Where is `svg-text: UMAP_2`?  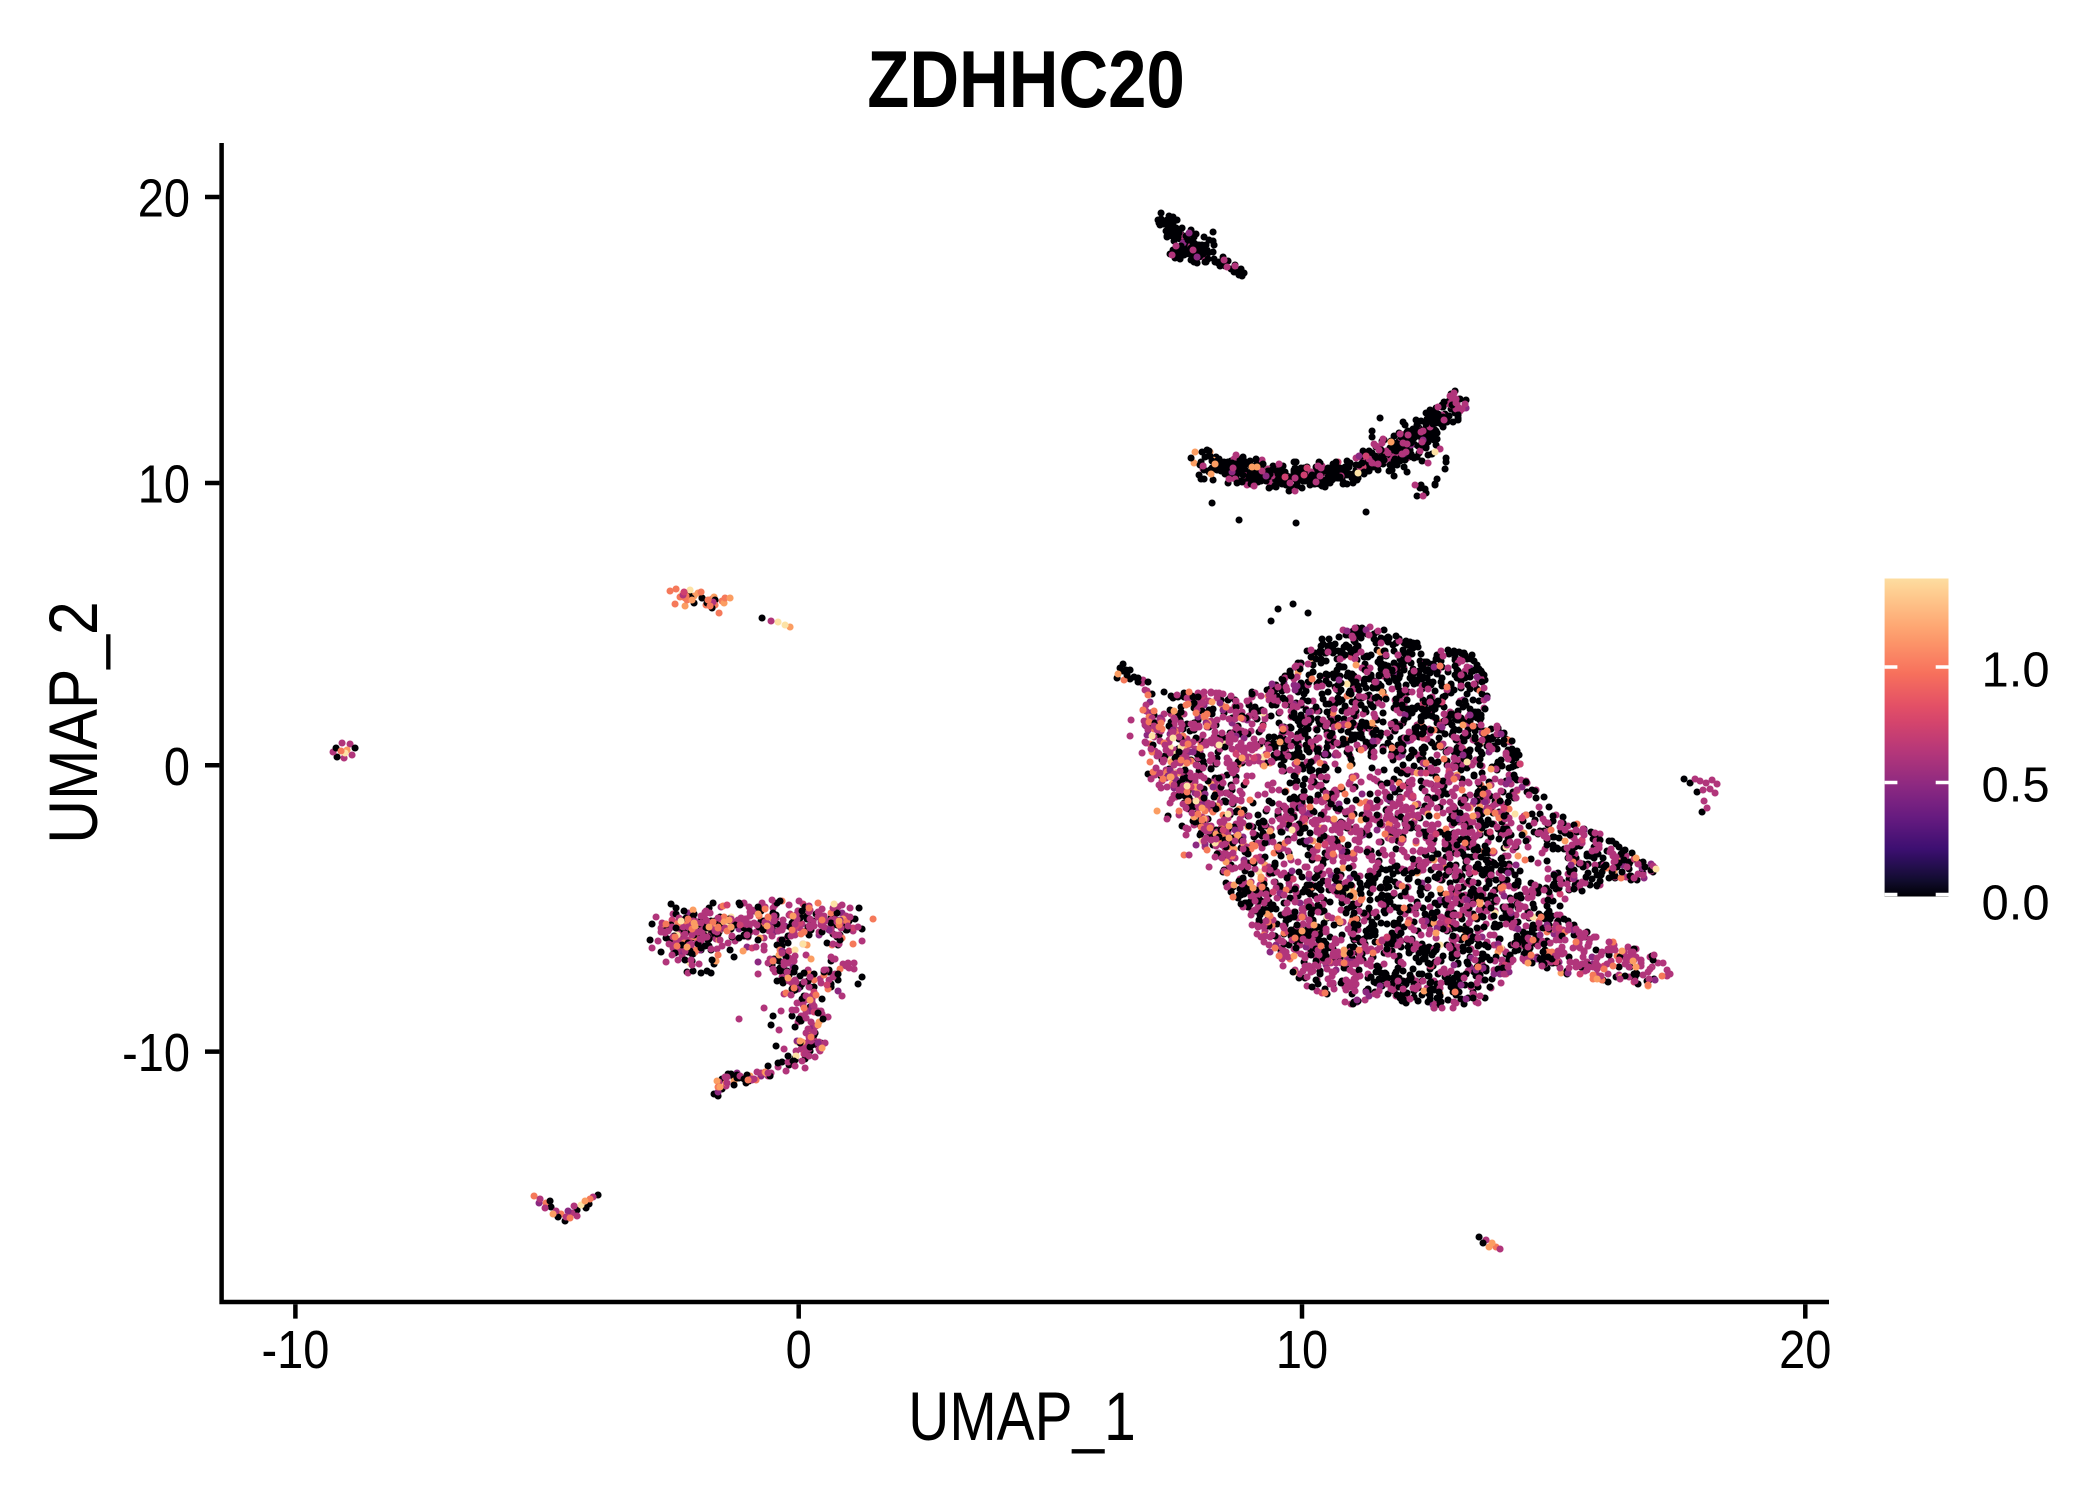
svg-text: UMAP_2 is located at coordinates (73, 722).